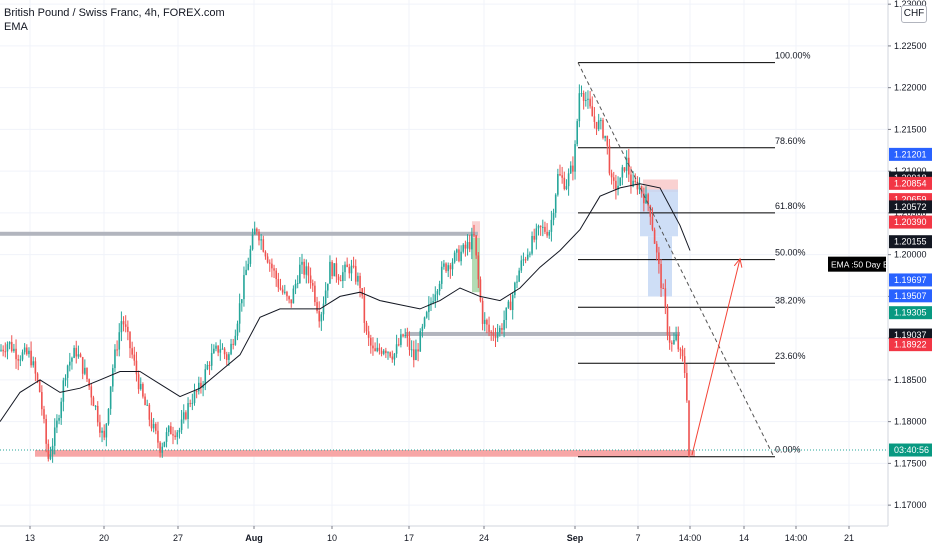  What do you see at coordinates (466, 537) in the screenshot?
I see `time-axis: 13 20 27 Aug 10 17 24 Sep 7 14:00 14 14:00 21` at bounding box center [466, 537].